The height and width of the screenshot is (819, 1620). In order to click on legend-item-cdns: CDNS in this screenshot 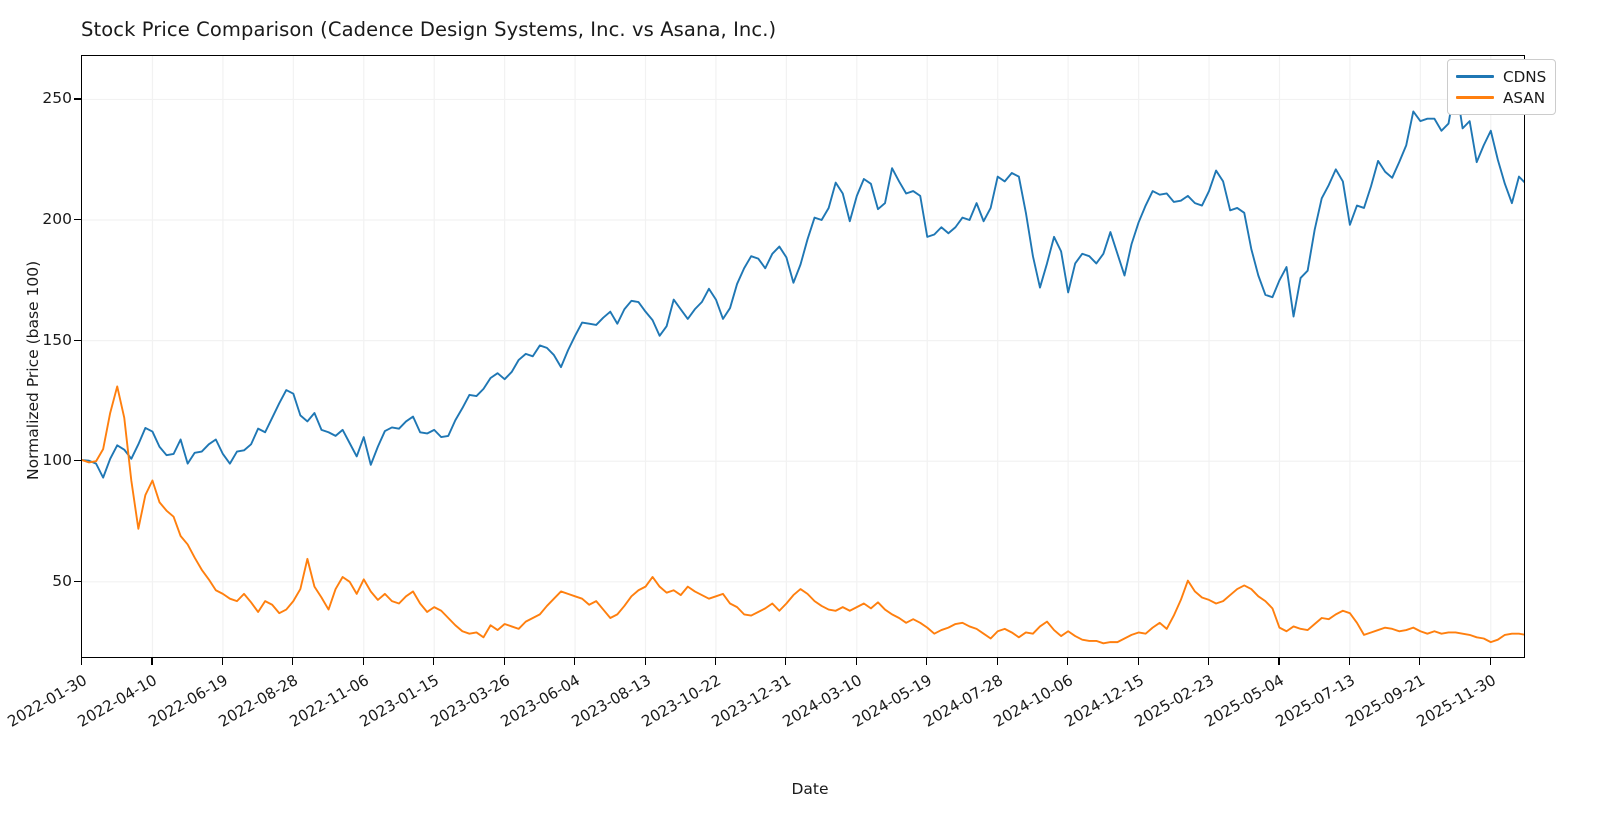, I will do `click(1501, 76)`.